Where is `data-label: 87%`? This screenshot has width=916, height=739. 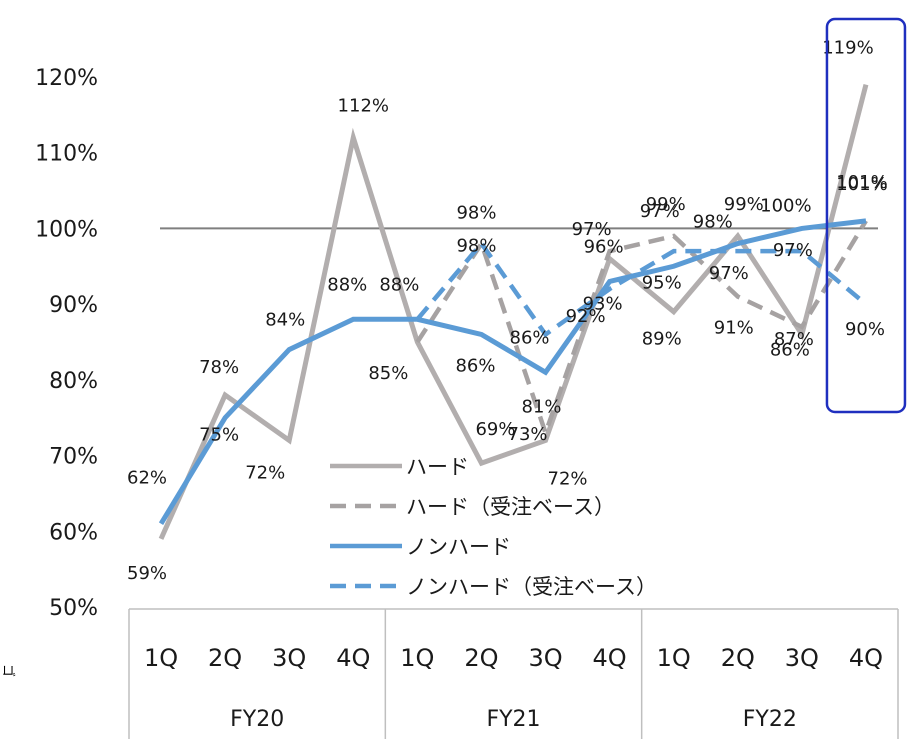 data-label: 87% is located at coordinates (794, 339).